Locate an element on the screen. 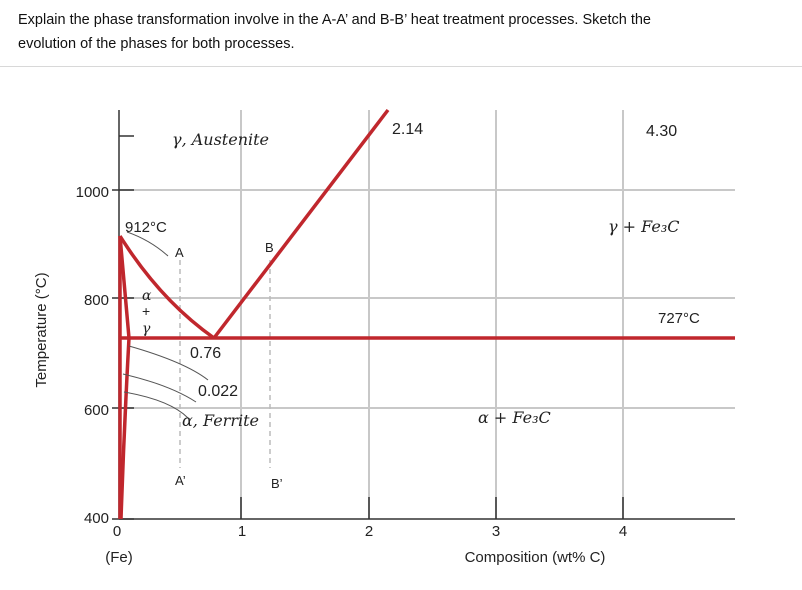  c0022-label: 0.022 is located at coordinates (218, 391).